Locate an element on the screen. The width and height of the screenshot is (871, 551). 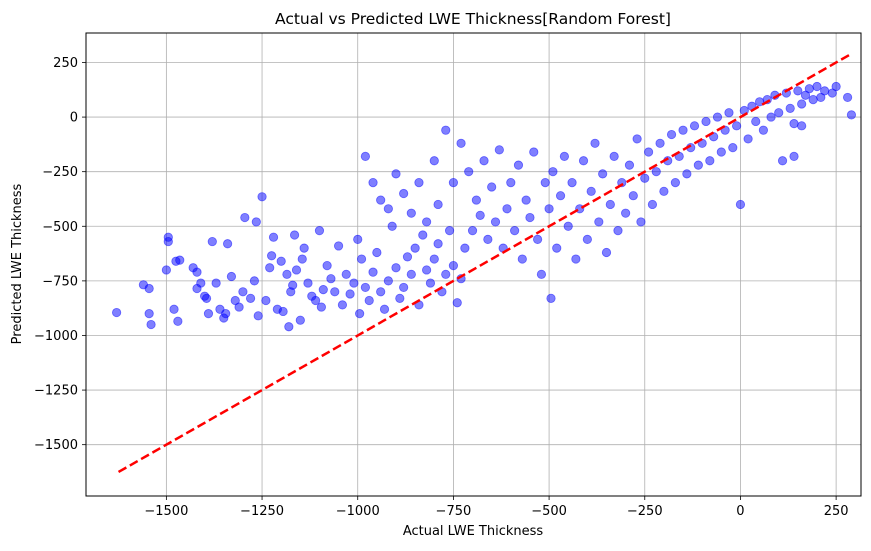
x-tick-label: −250 is located at coordinates (645, 511).